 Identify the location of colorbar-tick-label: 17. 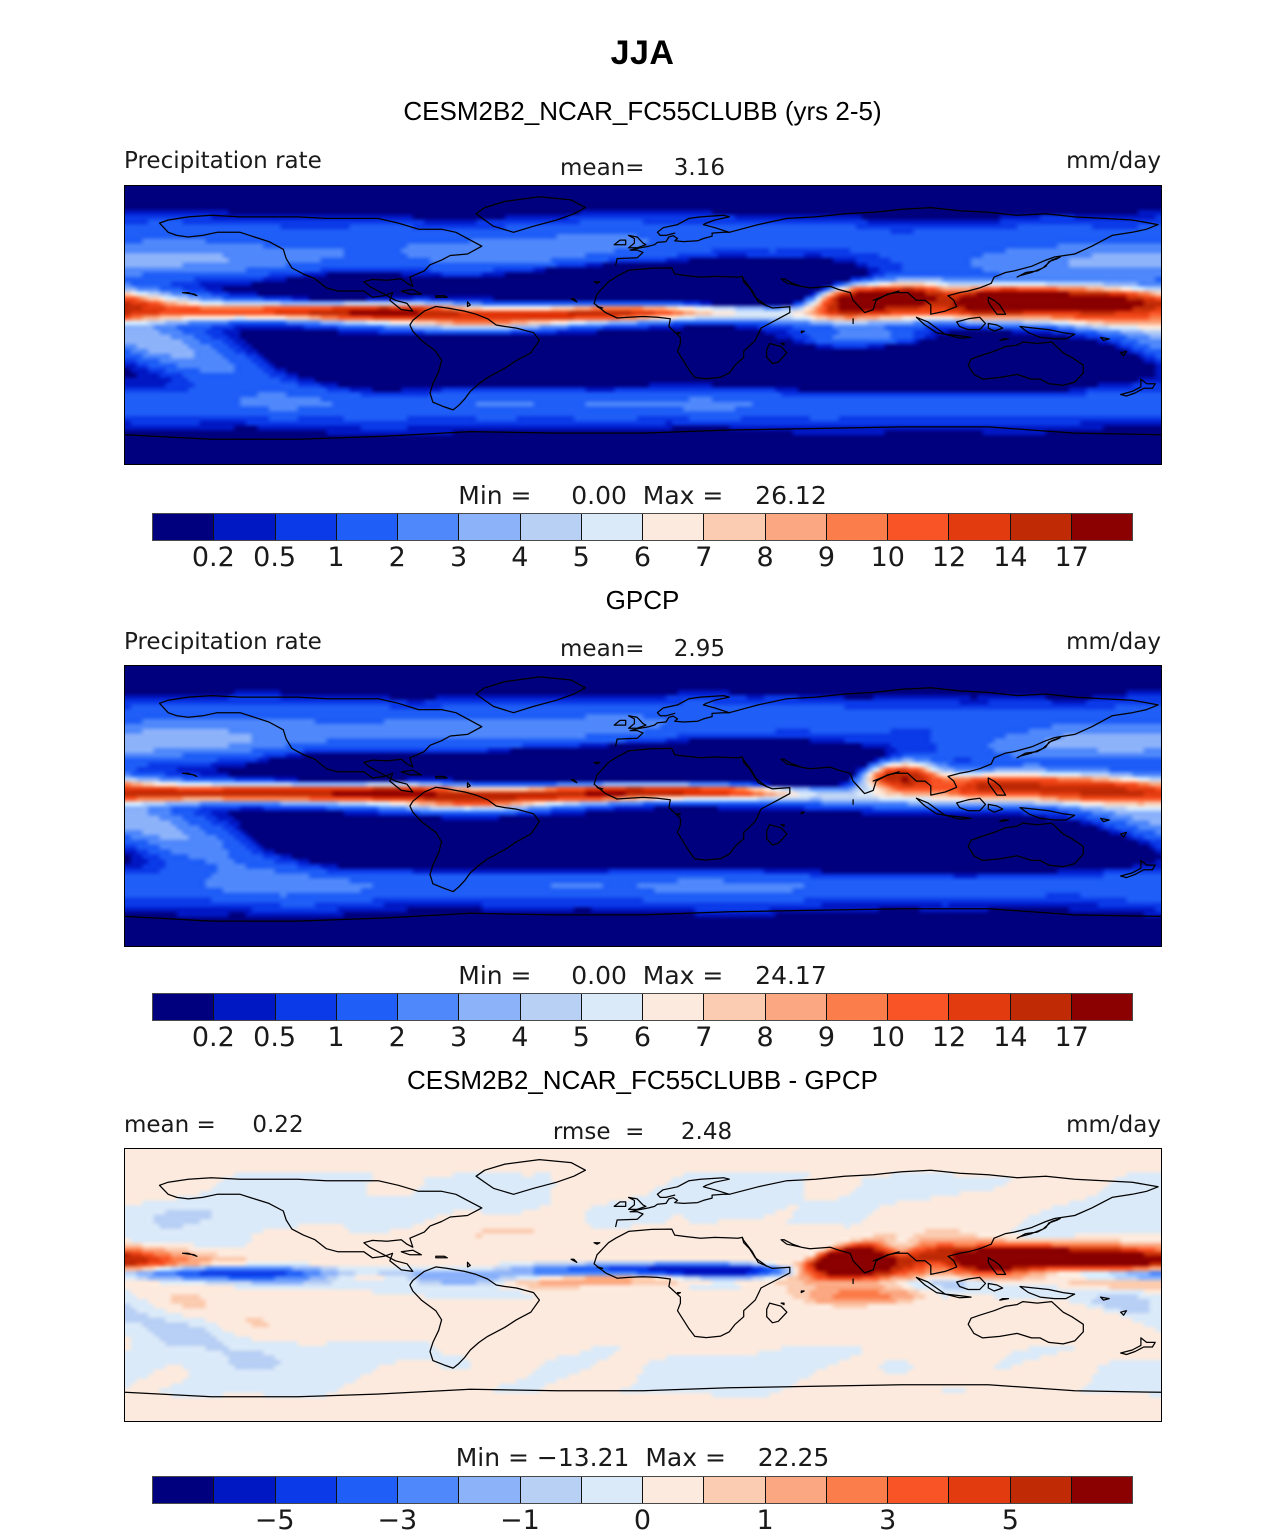
(1071, 557).